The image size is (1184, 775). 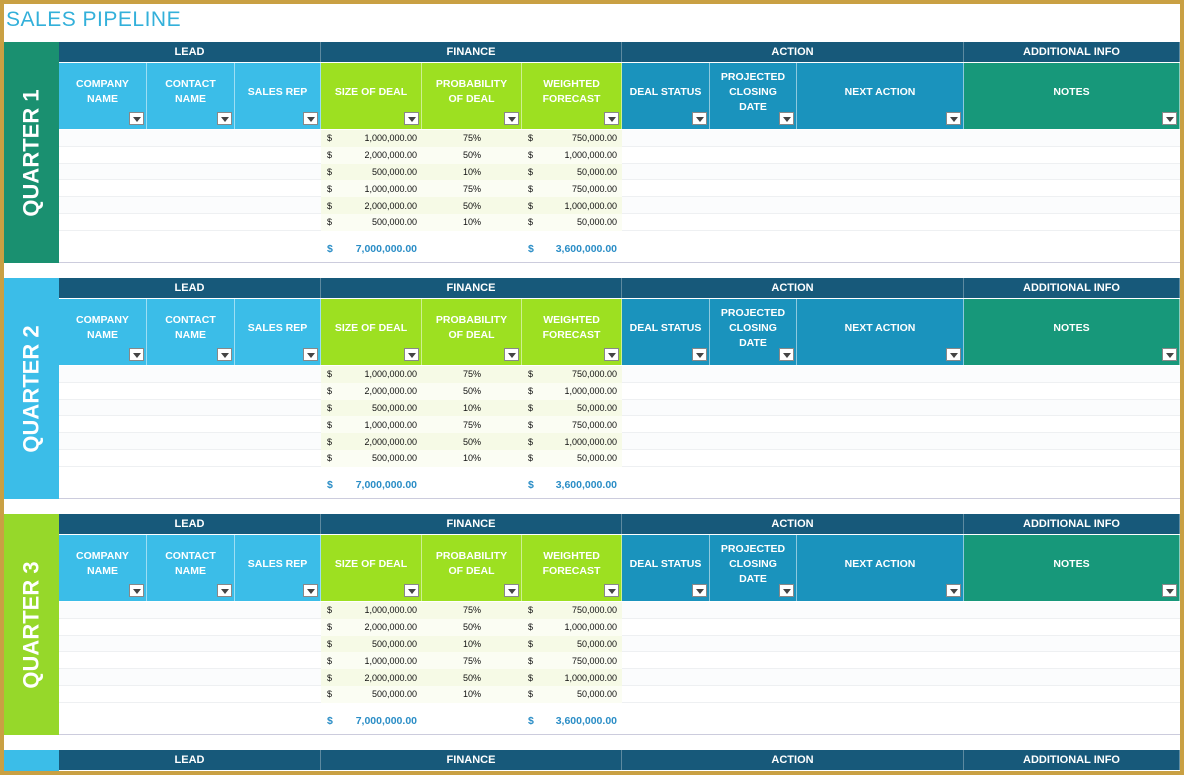 What do you see at coordinates (586, 485) in the screenshot?
I see `total-weighted-forecast: 3,600,000.00` at bounding box center [586, 485].